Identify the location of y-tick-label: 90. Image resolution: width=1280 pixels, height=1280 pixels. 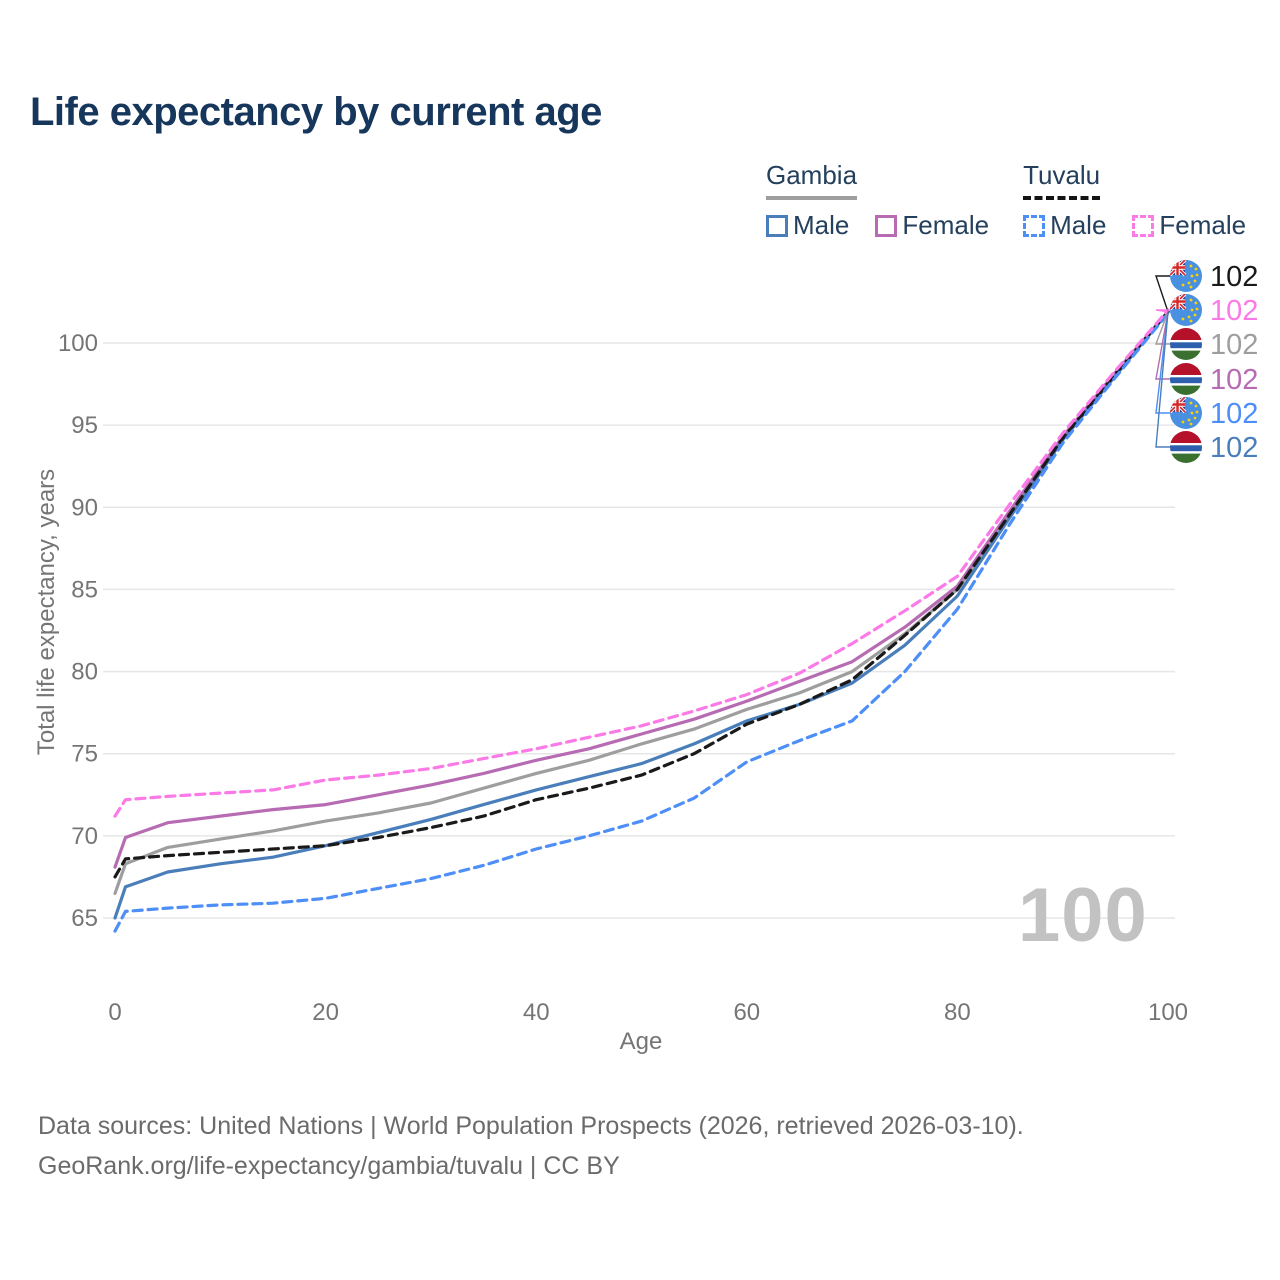
(84, 507).